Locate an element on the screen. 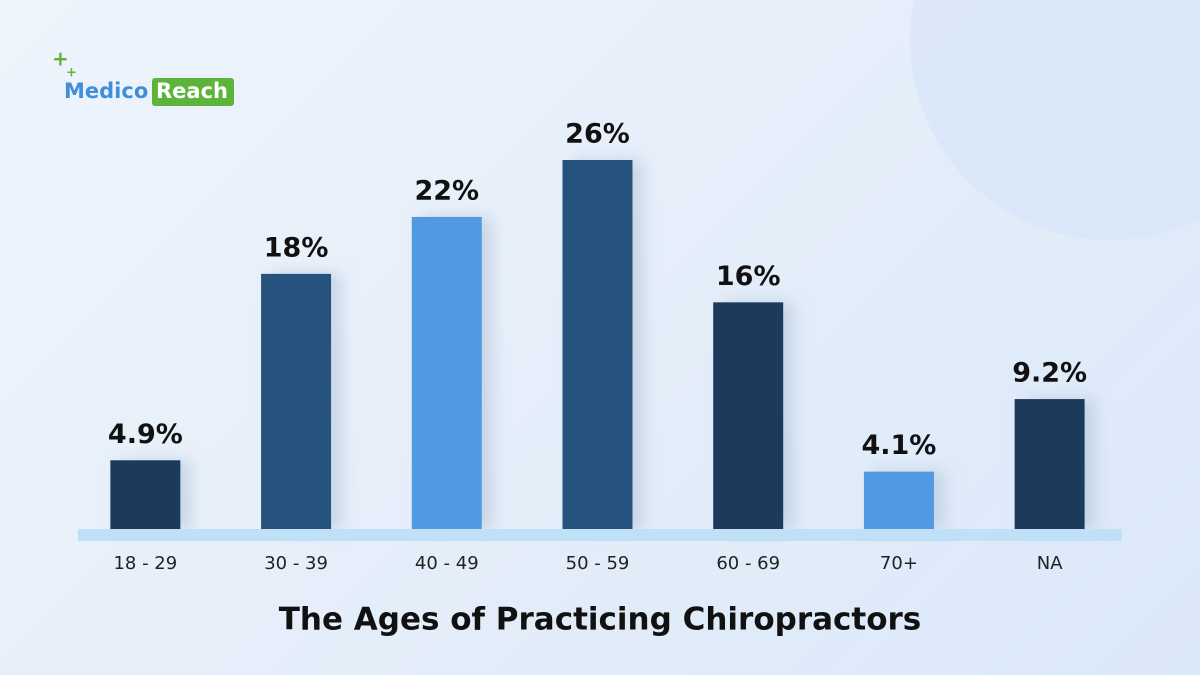 The height and width of the screenshot is (675, 1200). logo-right: Reach is located at coordinates (192, 91).